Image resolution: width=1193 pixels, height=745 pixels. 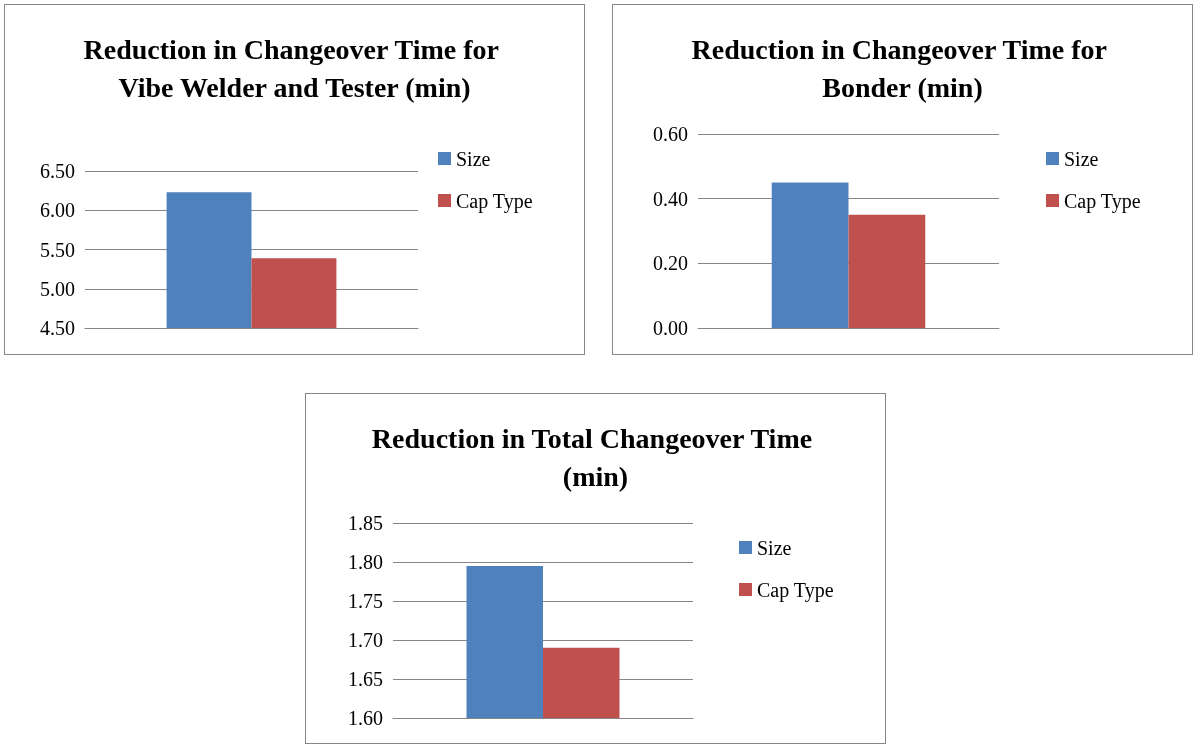 What do you see at coordinates (294, 68) in the screenshot?
I see `chart-title: Reduction in Changeover Time for Vibe Welder and Tester (min)` at bounding box center [294, 68].